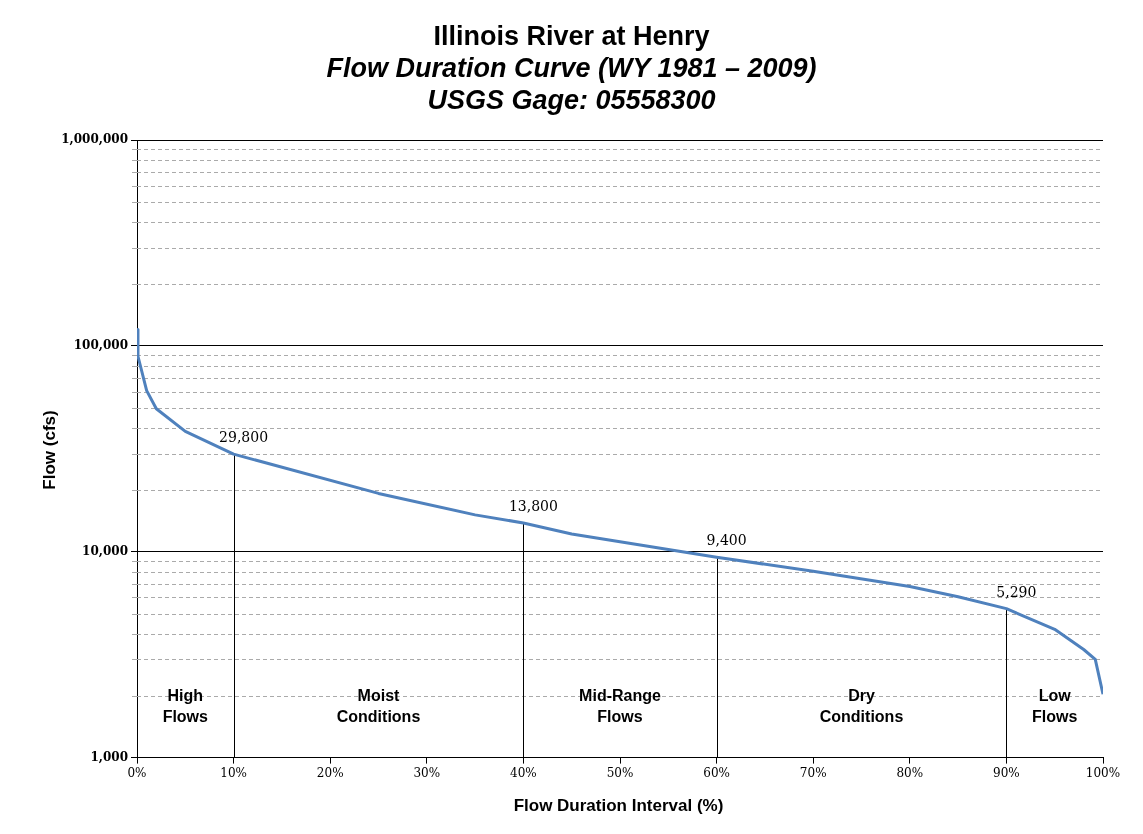  I want to click on x-tick-label: 100%, so click(1103, 772).